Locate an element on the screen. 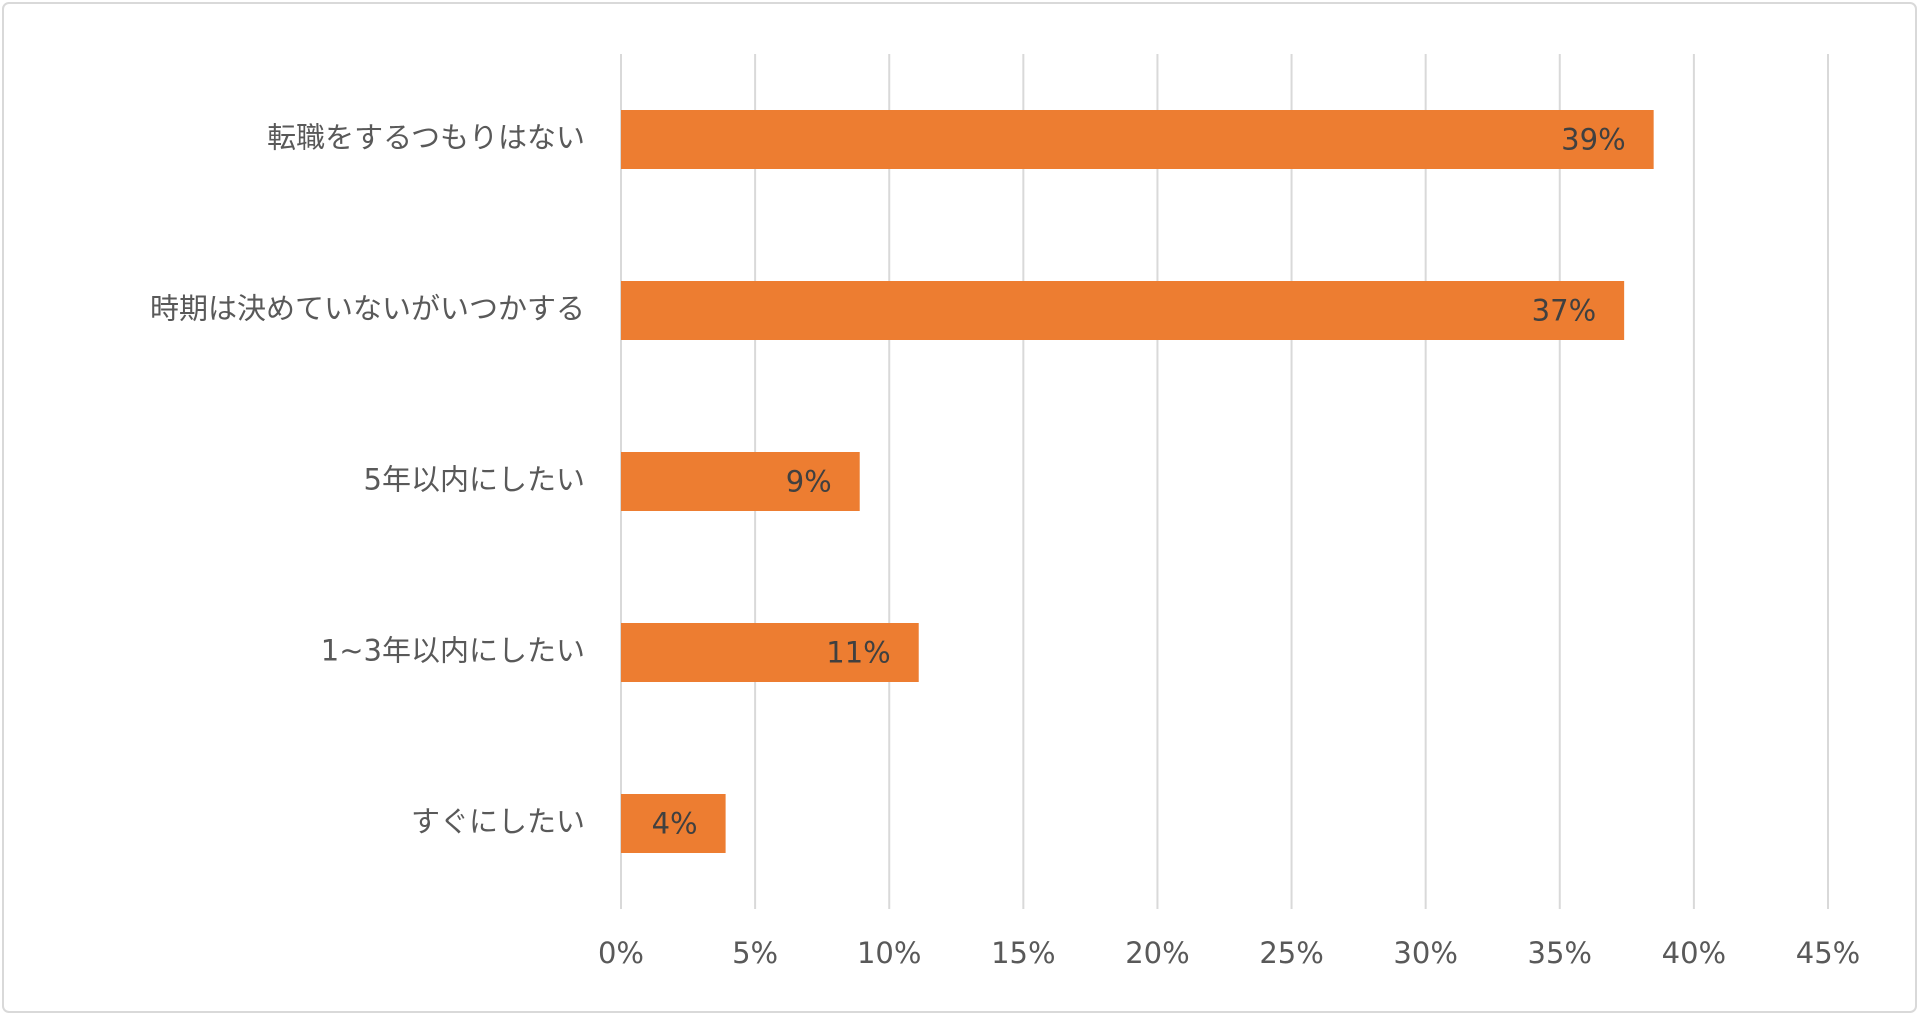 The image size is (1920, 1017). x-tick-label: 25% is located at coordinates (1291, 953).